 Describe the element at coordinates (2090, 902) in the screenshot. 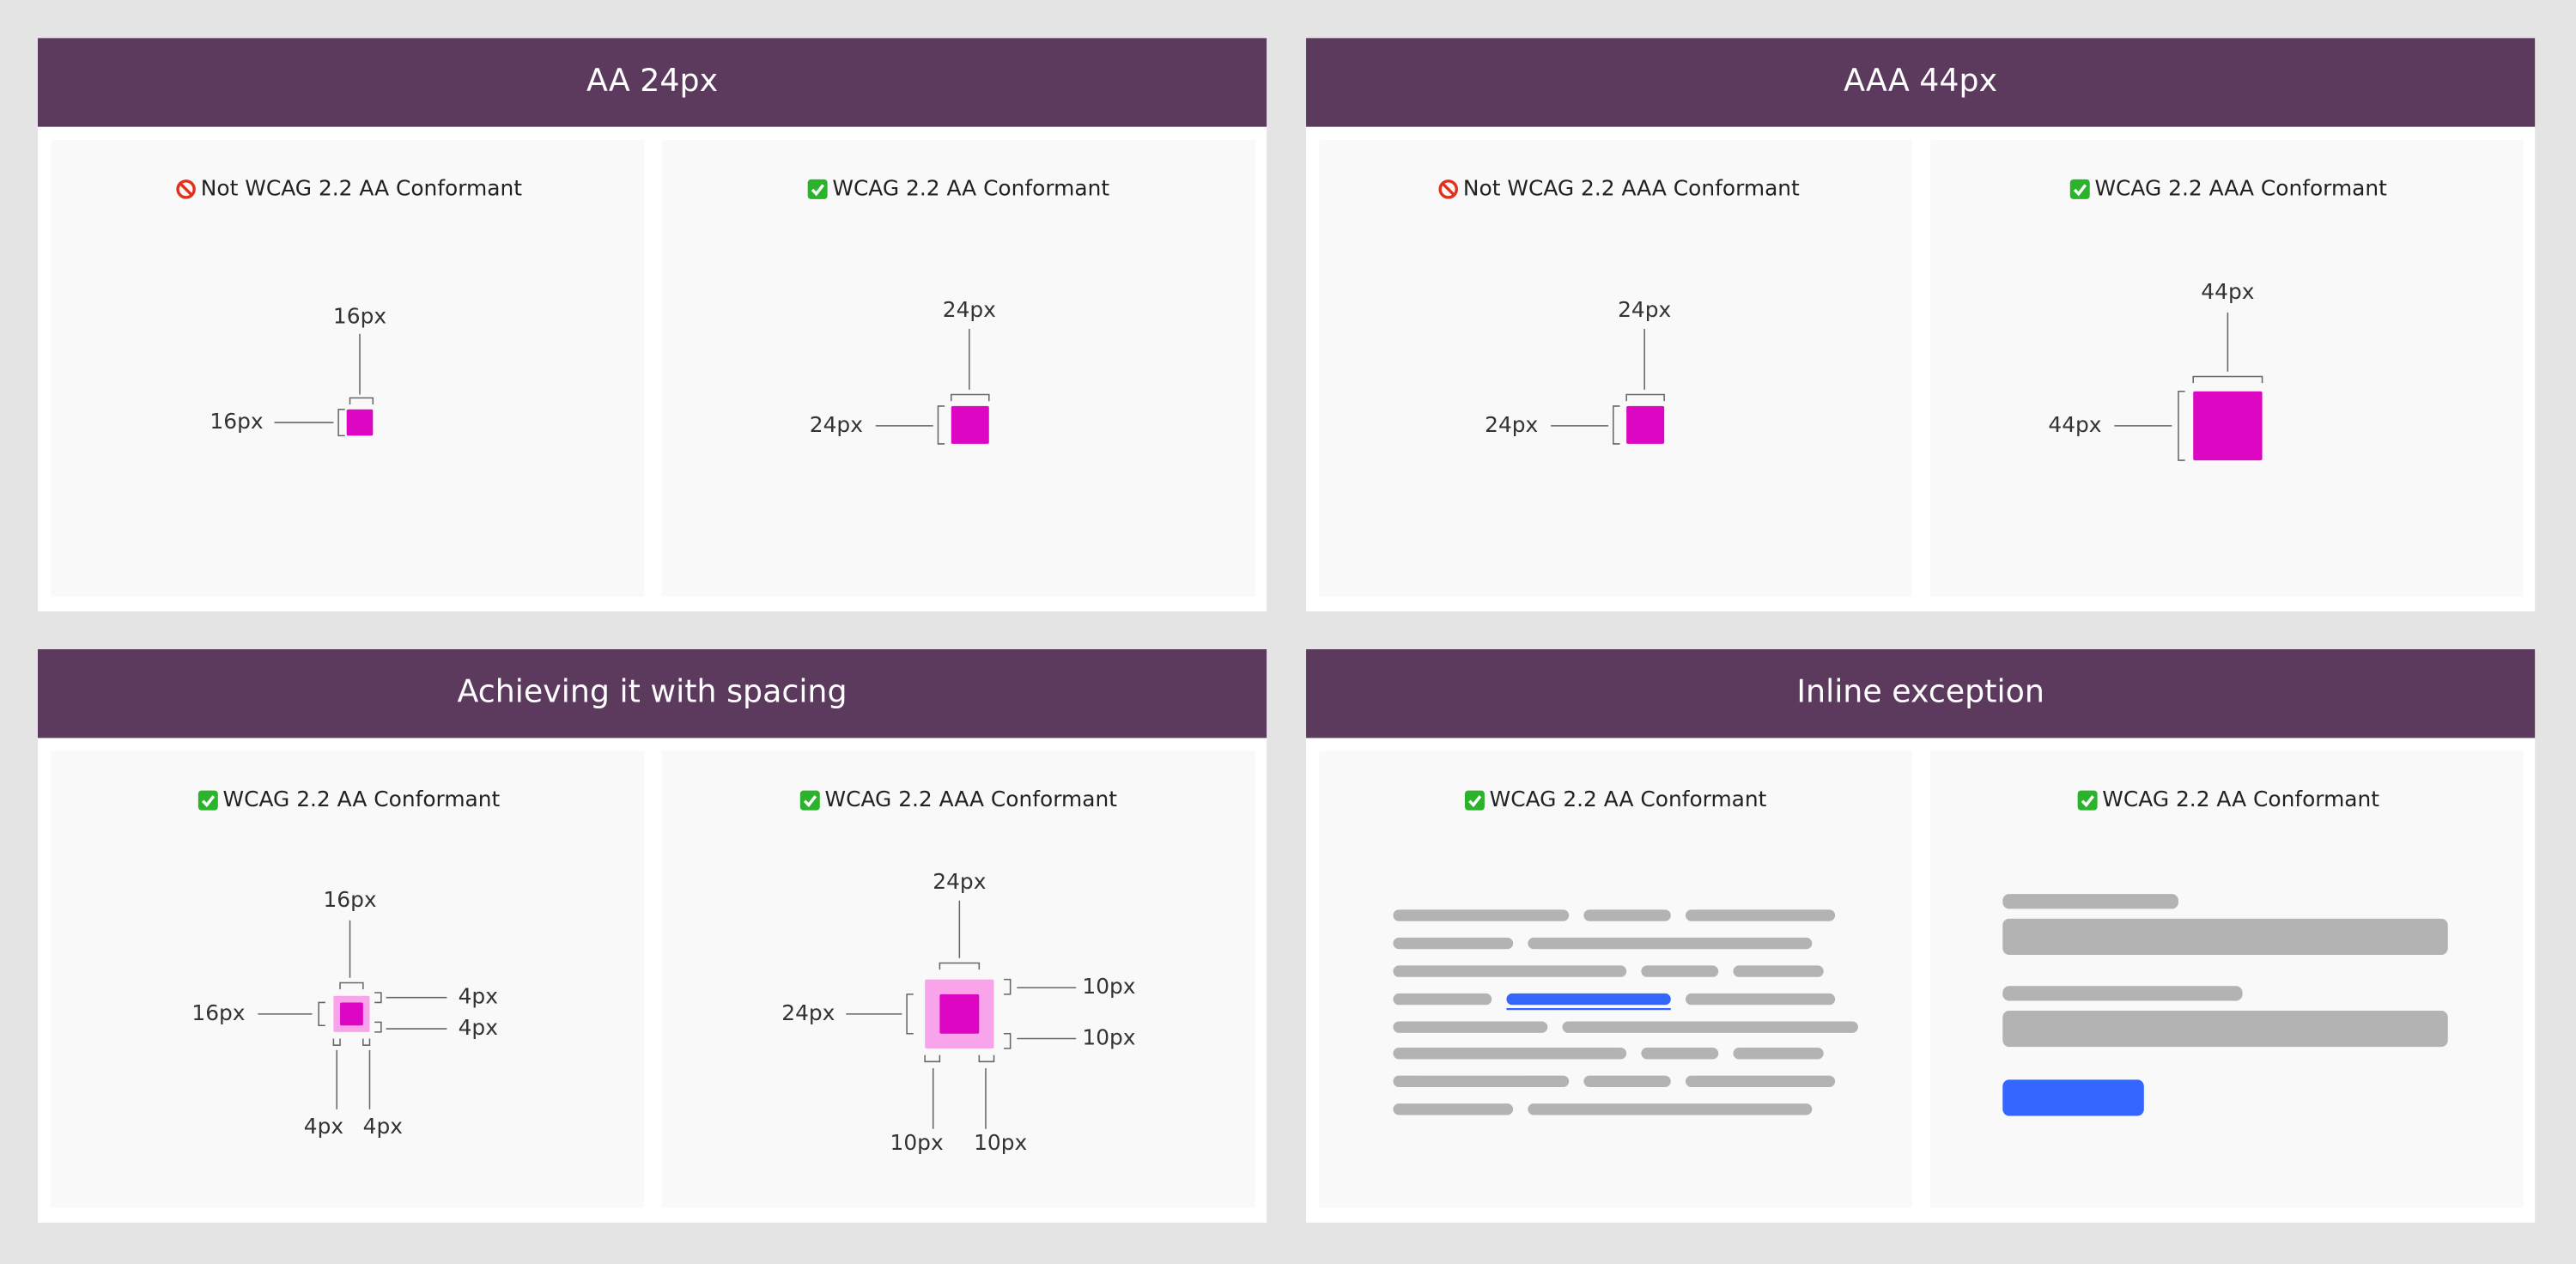

I see `form-label` at that location.